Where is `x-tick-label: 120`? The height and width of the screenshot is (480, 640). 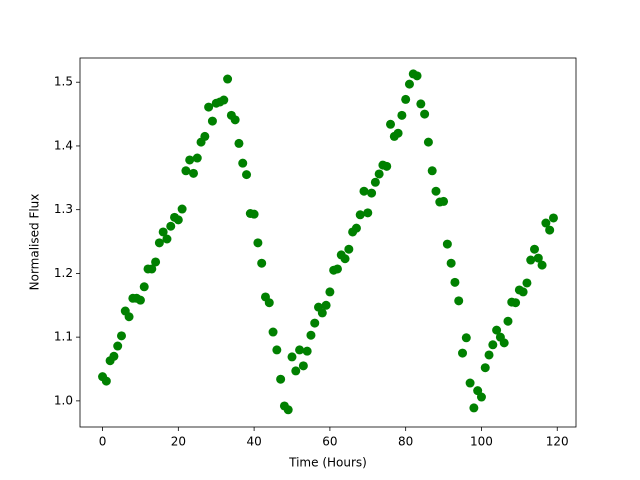
x-tick-label: 120 is located at coordinates (557, 442).